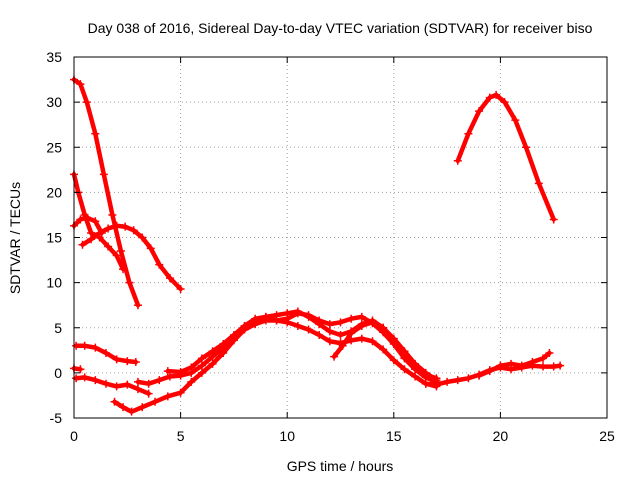  What do you see at coordinates (287, 436) in the screenshot?
I see `x-tick-label: 10` at bounding box center [287, 436].